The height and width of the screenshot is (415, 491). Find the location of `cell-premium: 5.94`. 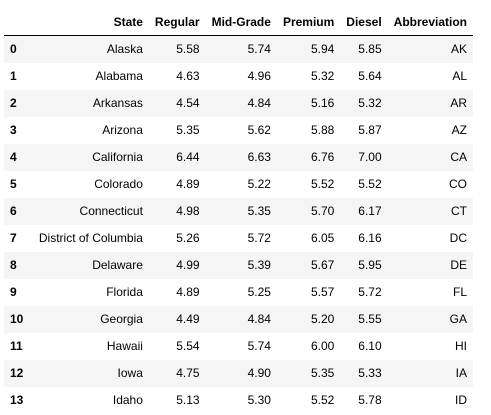

cell-premium: 5.94 is located at coordinates (322, 49).